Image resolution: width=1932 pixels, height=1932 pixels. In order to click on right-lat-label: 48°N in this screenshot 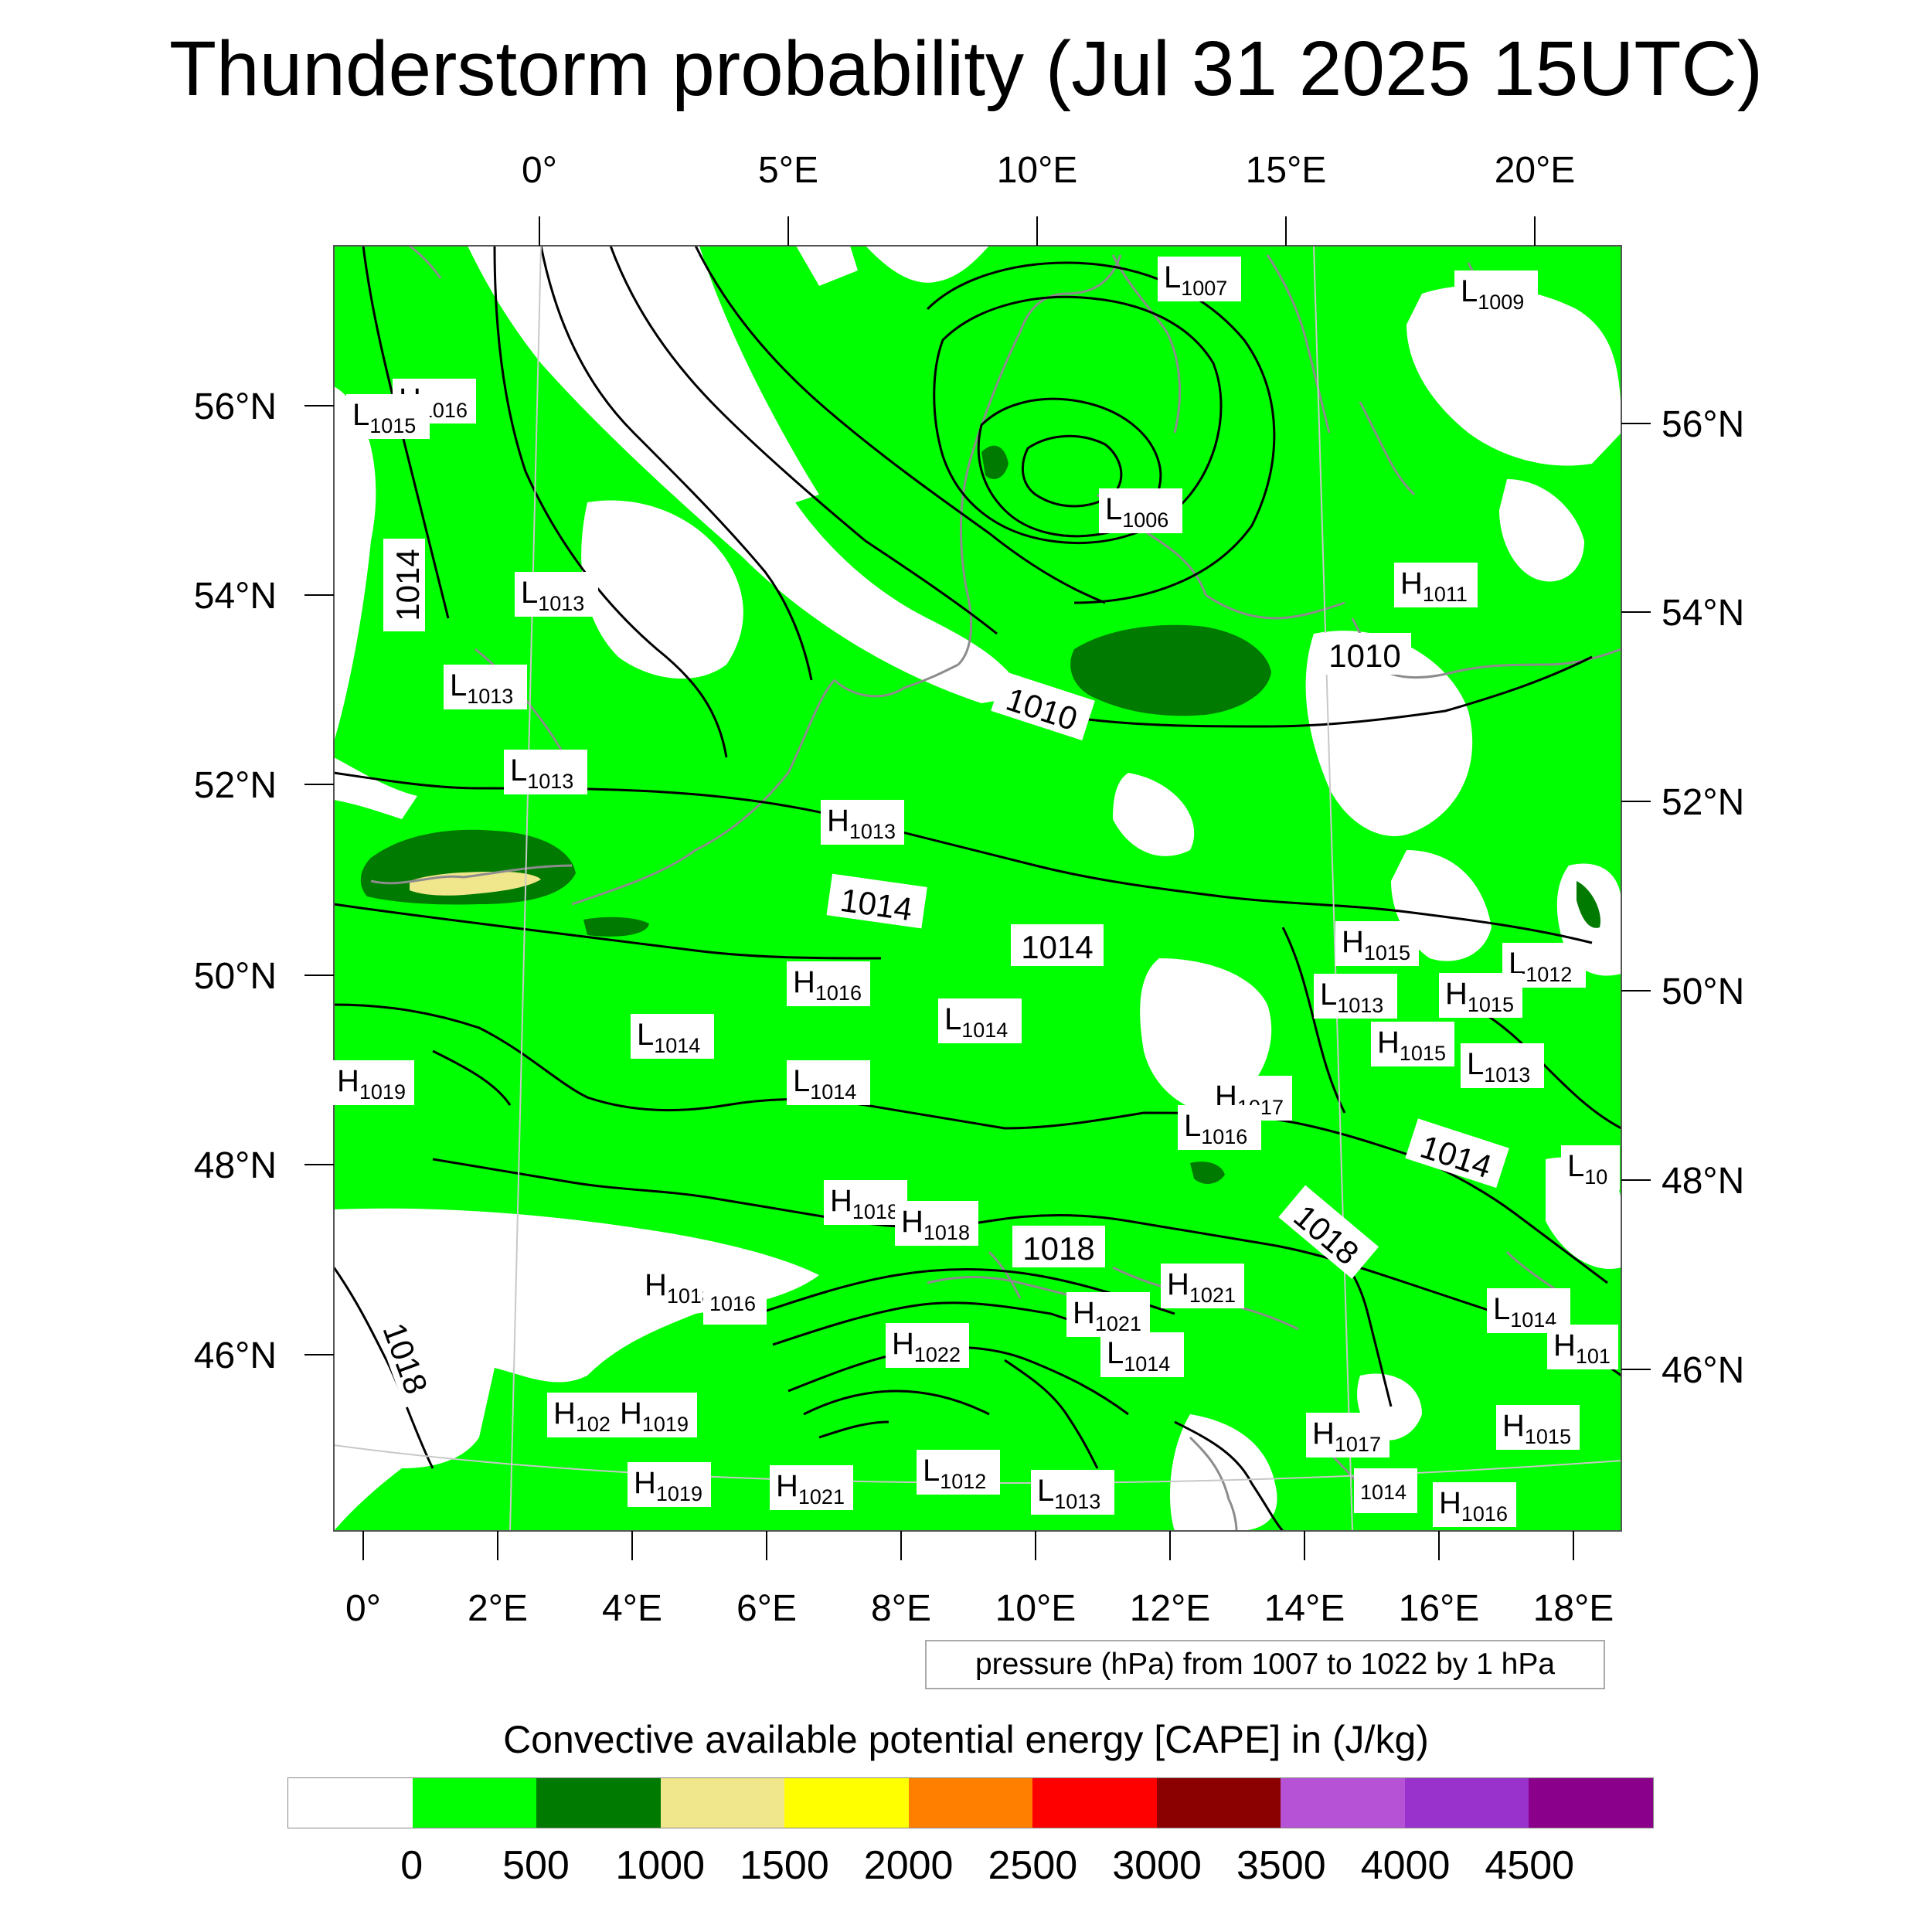, I will do `click(1703, 1182)`.